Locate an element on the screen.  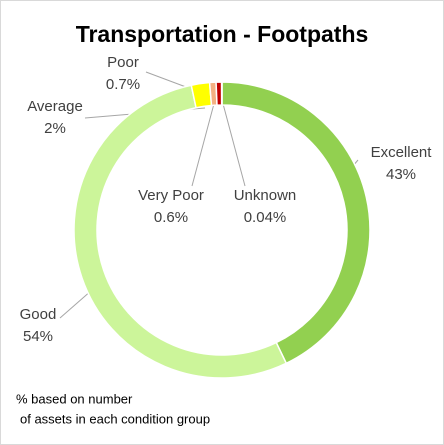
slice-label: Excellent is located at coordinates (402, 152).